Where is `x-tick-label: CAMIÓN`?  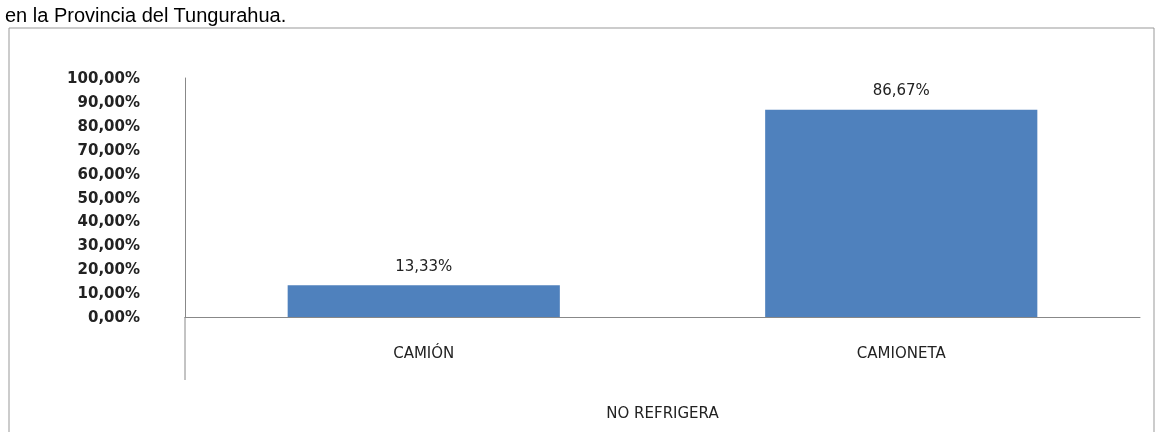 x-tick-label: CAMIÓN is located at coordinates (424, 352).